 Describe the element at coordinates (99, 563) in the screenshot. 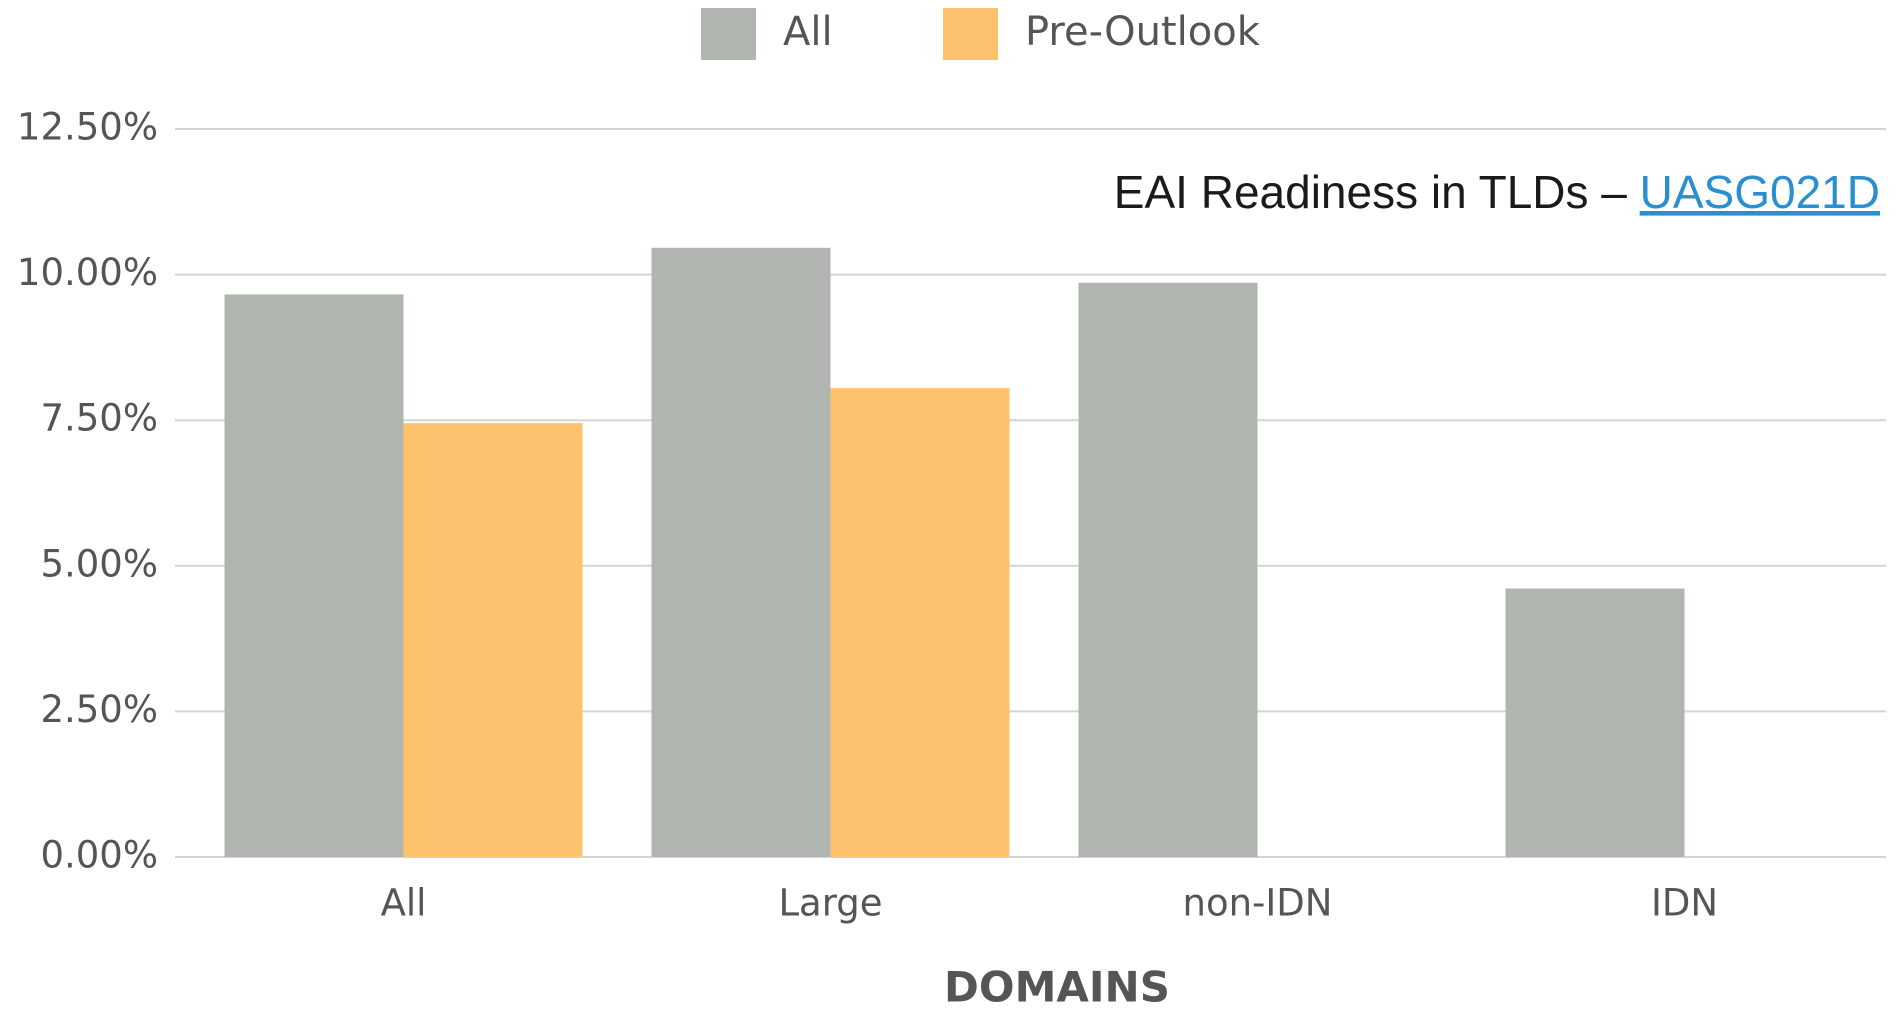

I see `y-tick-label: 5.00%` at that location.